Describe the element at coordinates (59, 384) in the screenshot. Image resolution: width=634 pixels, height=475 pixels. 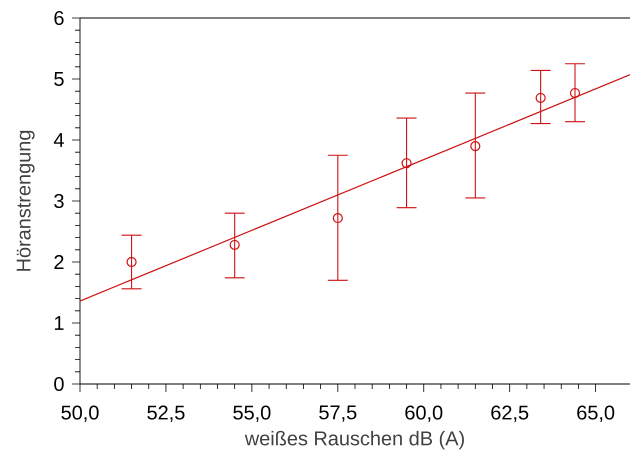
I see `y-tick-label: 0` at that location.